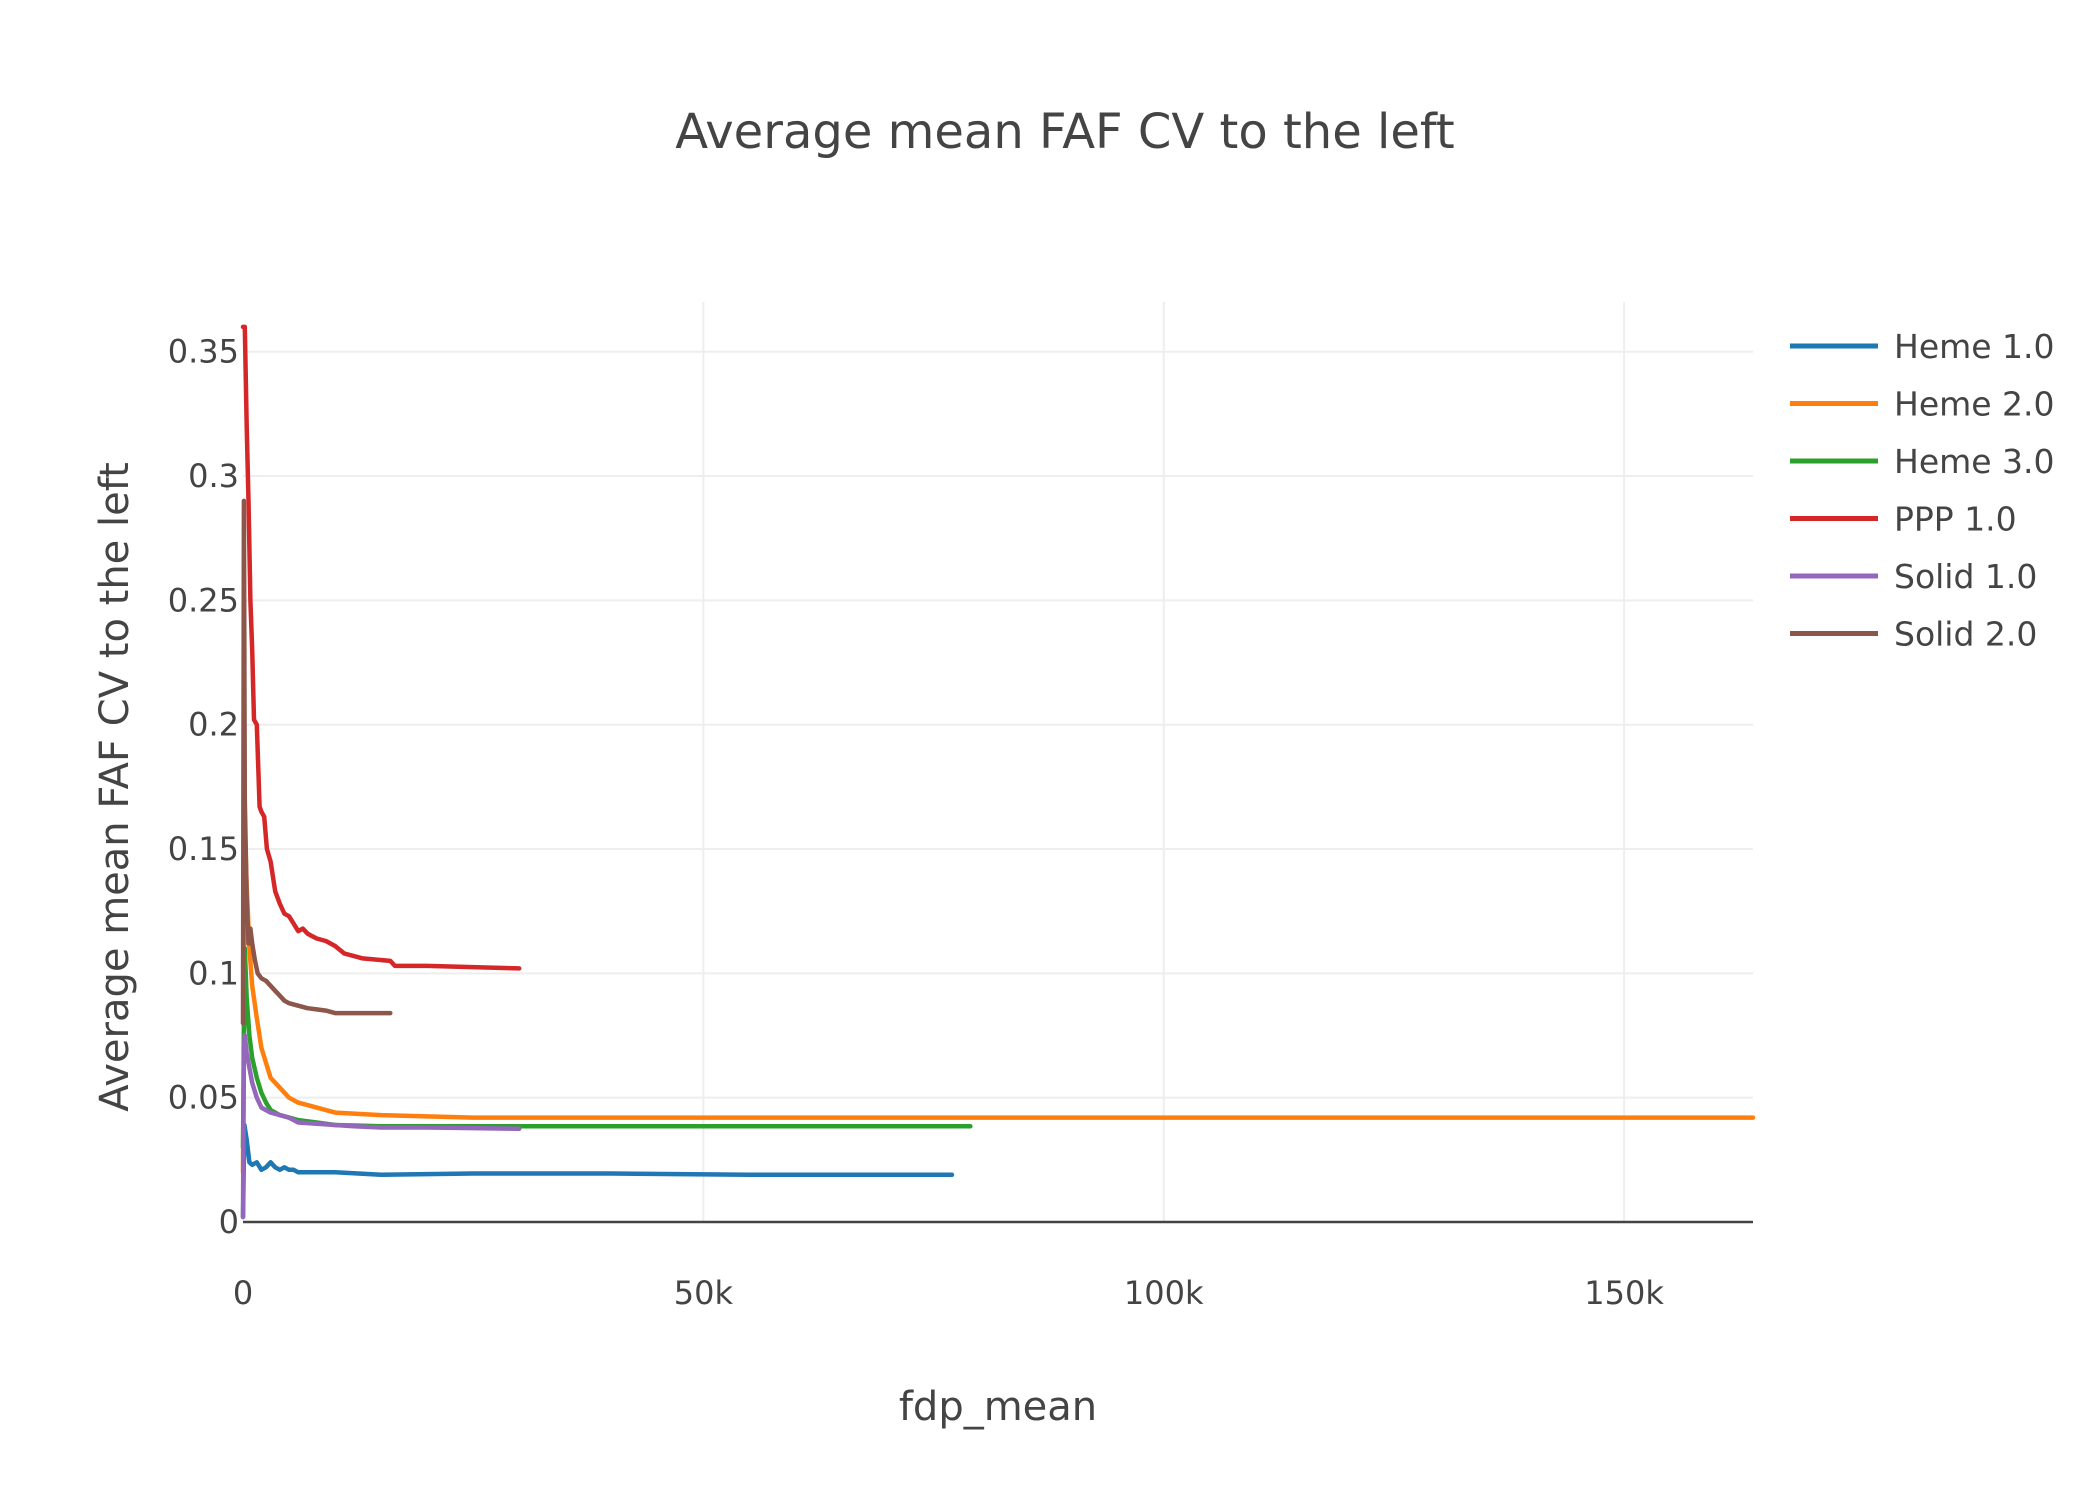  I want to click on legend-item: Solid 2.0, so click(1913, 634).